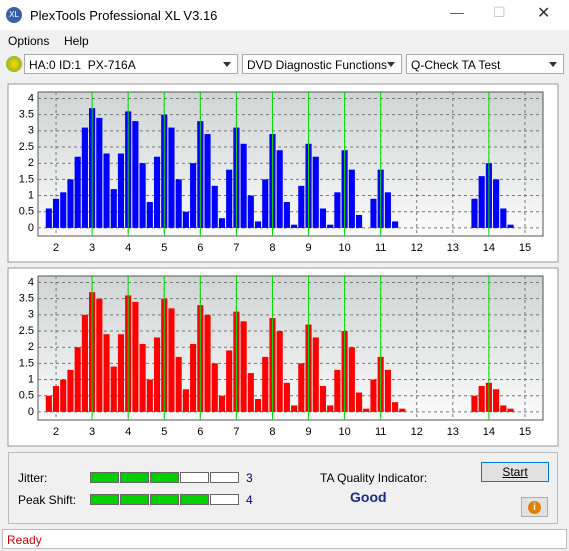 The height and width of the screenshot is (551, 569). What do you see at coordinates (417, 248) in the screenshot?
I see `x-tick-label: 12` at bounding box center [417, 248].